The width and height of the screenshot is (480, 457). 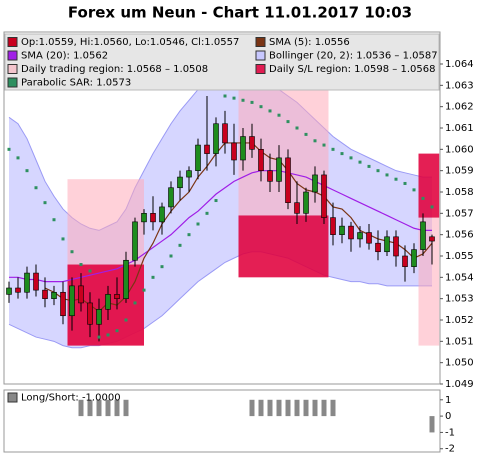 What do you see at coordinates (459, 192) in the screenshot?
I see `y-tick-label: 1.058` at bounding box center [459, 192].